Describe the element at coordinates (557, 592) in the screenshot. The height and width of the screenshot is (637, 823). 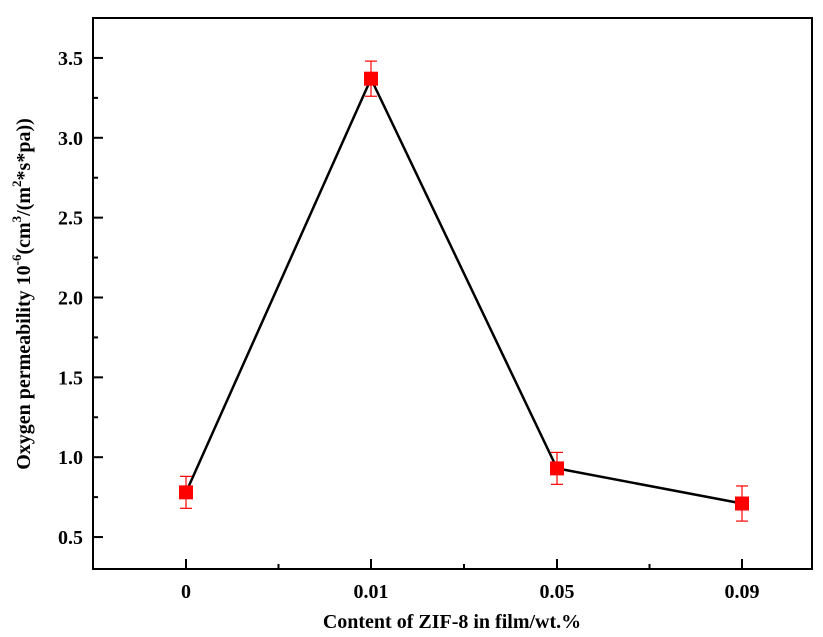
I see `x-tick-label: 0.05` at that location.